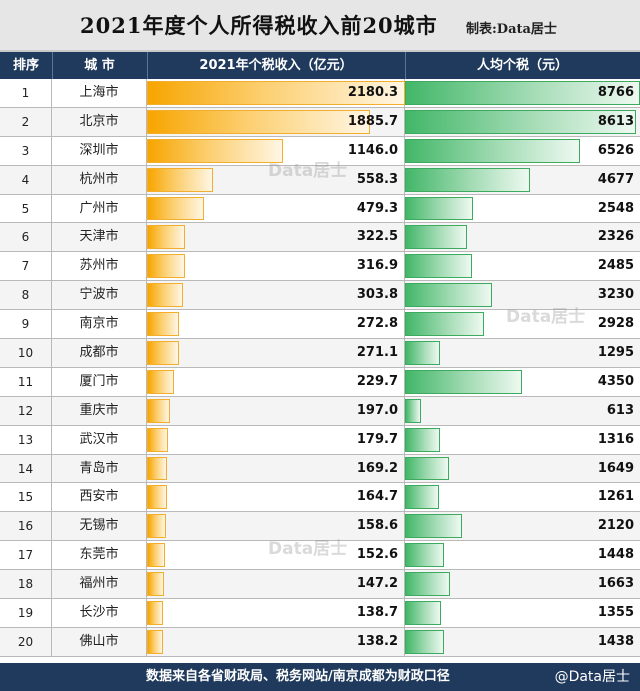  What do you see at coordinates (26, 150) in the screenshot?
I see `rank-cell: 3` at bounding box center [26, 150].